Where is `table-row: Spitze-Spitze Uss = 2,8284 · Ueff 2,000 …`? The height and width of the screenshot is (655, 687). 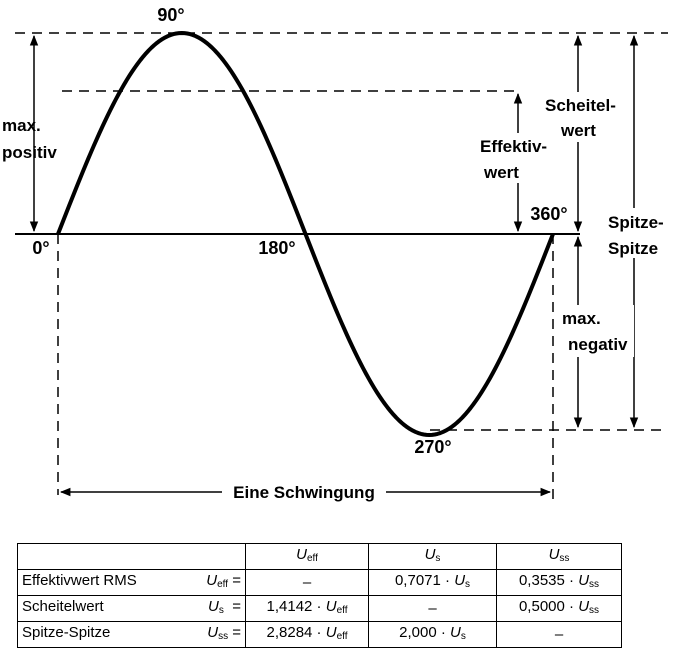 table-row: Spitze-Spitze Uss = 2,8284 · Ueff 2,000 … is located at coordinates (319, 634).